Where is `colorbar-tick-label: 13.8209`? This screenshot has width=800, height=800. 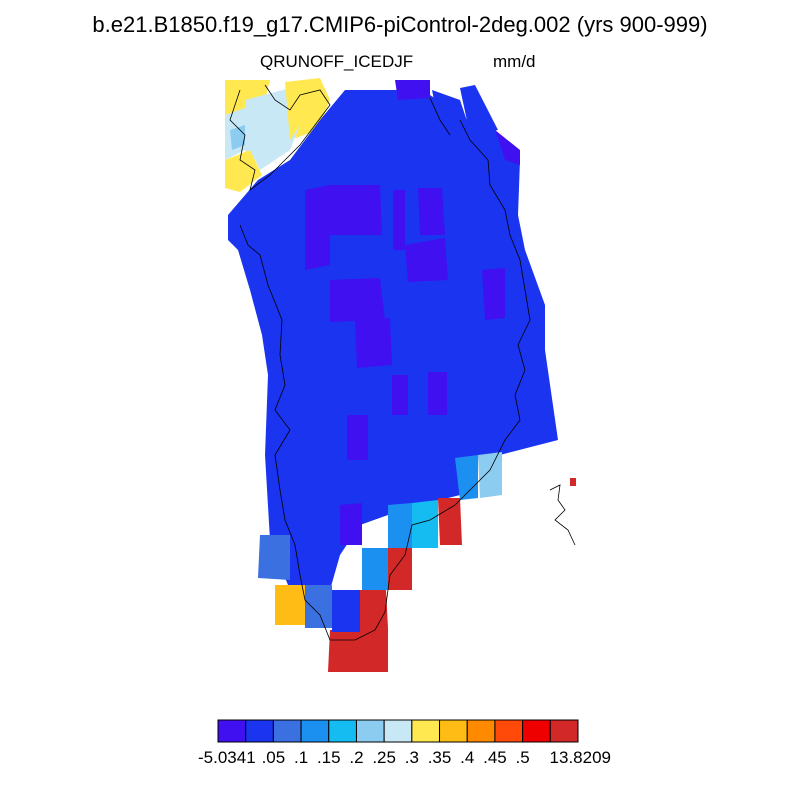
colorbar-tick-label: 13.8209 is located at coordinates (580, 757).